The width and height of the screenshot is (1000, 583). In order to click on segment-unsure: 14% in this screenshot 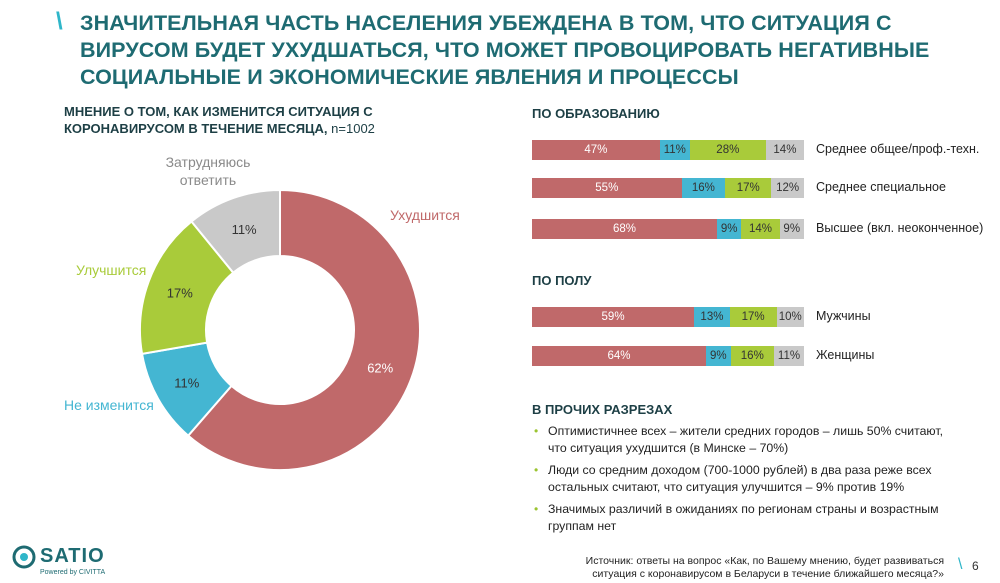, I will do `click(784, 150)`.